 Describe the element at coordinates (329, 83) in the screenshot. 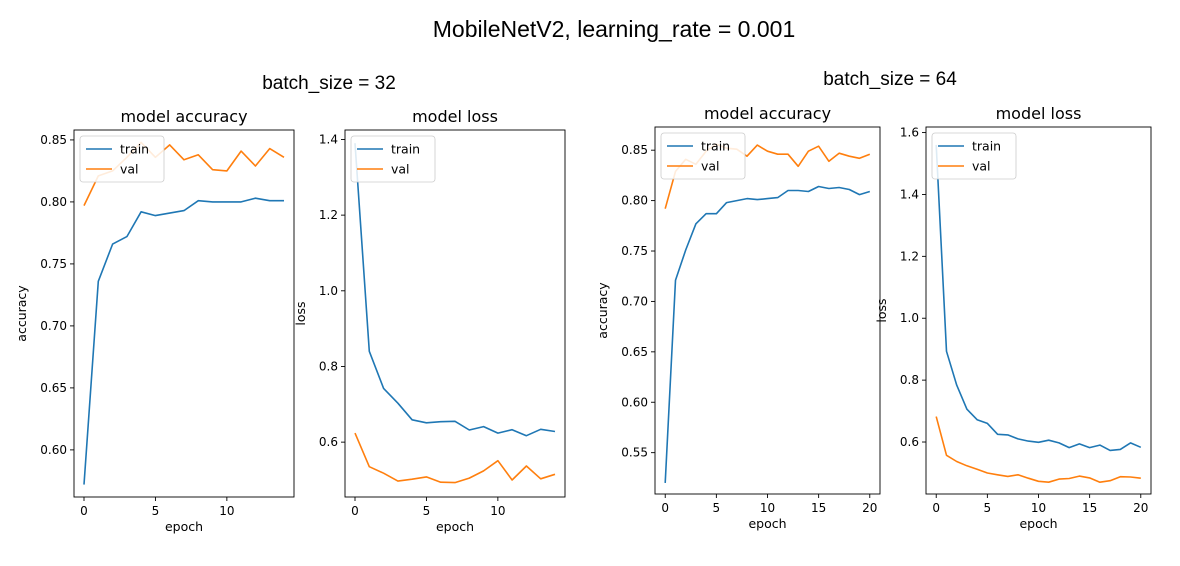

I see `group-title-batch-32: batch_size = 32` at that location.